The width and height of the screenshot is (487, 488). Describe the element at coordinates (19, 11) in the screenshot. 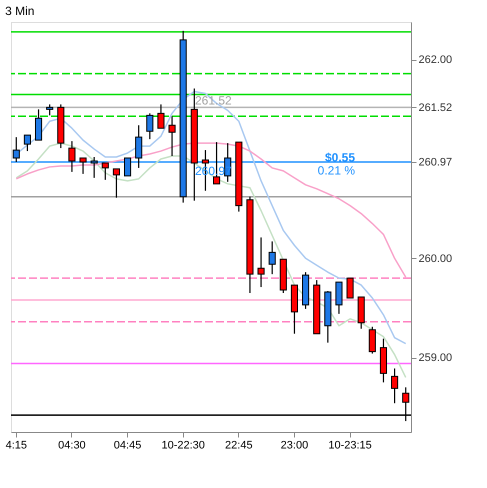

I see `chart-title: 3 Min` at that location.